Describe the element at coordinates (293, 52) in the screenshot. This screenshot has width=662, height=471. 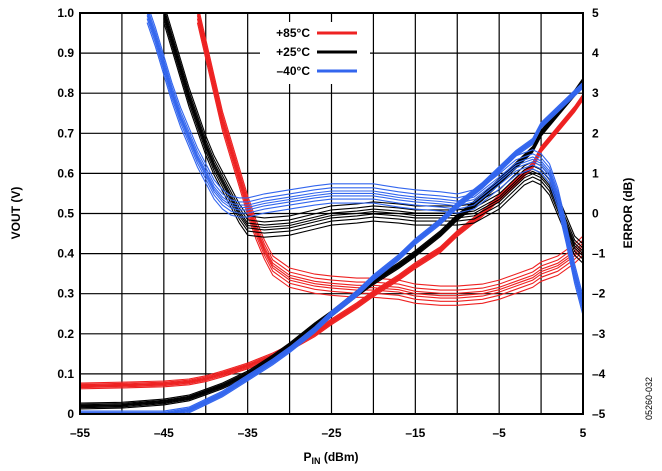
I see `legend-label-25c: +25°C` at that location.